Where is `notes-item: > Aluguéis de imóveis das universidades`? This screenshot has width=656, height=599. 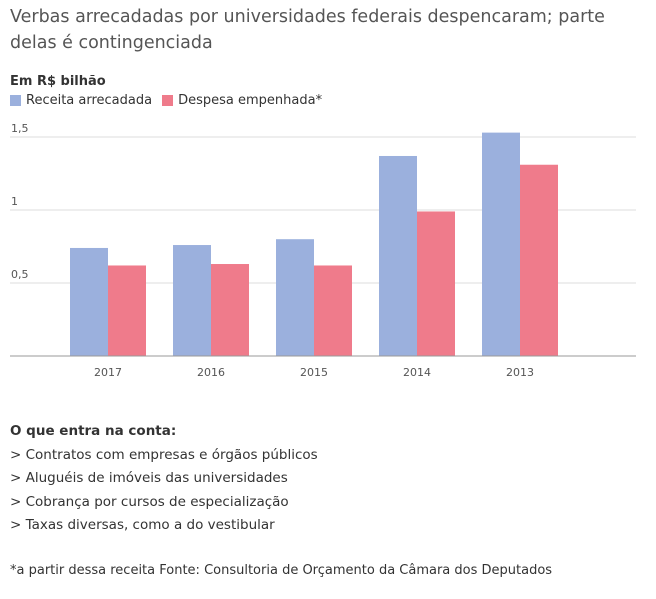
notes-item: > Aluguéis de imóveis das universidades is located at coordinates (149, 478).